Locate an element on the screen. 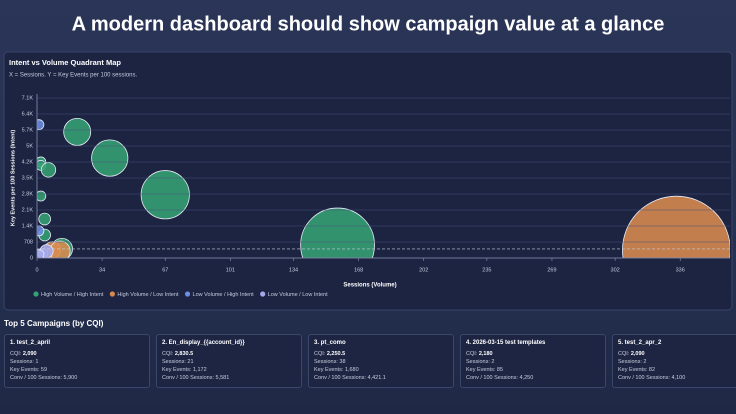 This screenshot has width=736, height=414. y-tick-label: 5K is located at coordinates (29, 146).